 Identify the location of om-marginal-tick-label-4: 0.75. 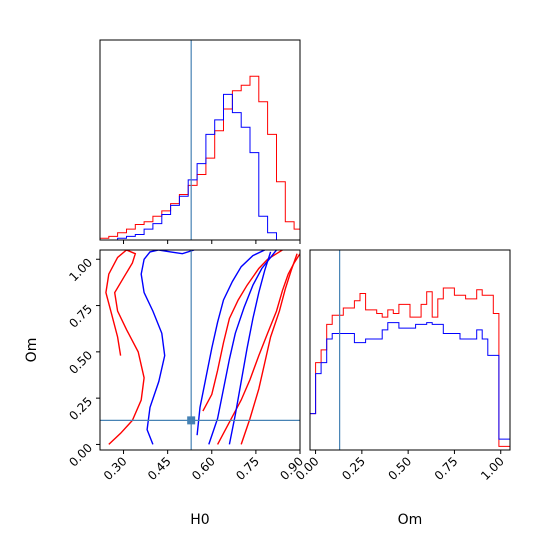
(446, 468).